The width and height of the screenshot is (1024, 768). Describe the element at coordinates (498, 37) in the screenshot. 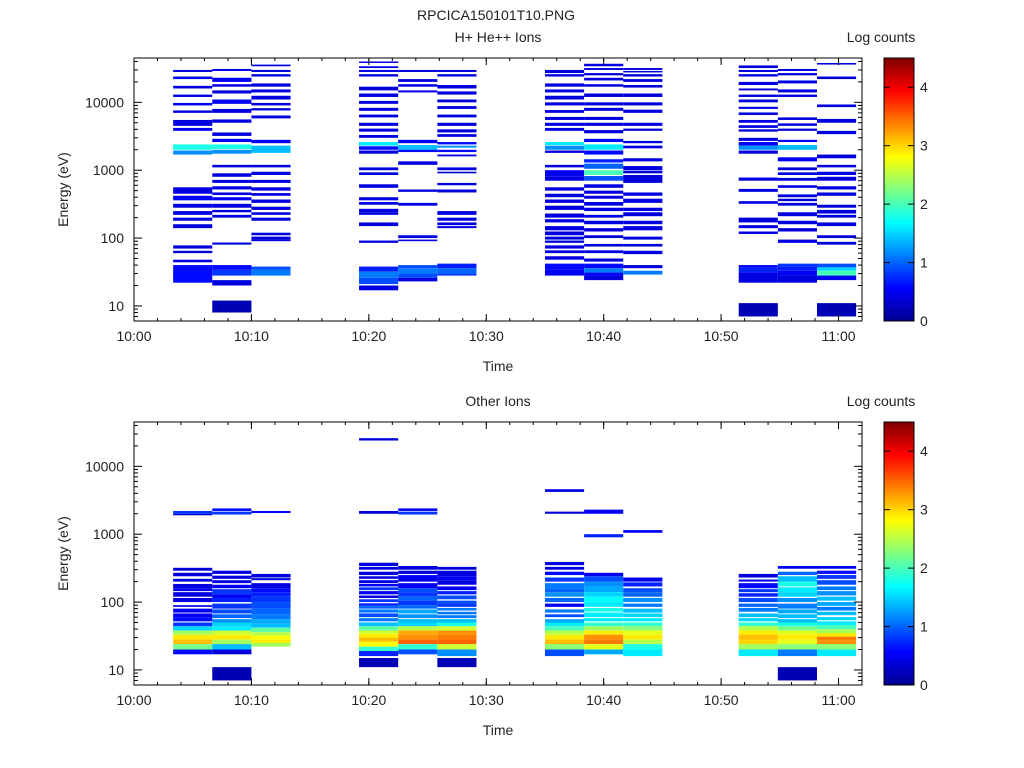

I see `panel-title: H+ He++ Ions` at that location.